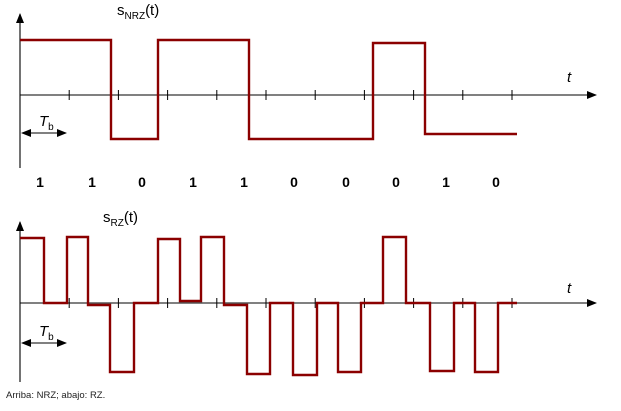  What do you see at coordinates (46, 123) in the screenshot?
I see `nrz-period-label: Tb` at bounding box center [46, 123].